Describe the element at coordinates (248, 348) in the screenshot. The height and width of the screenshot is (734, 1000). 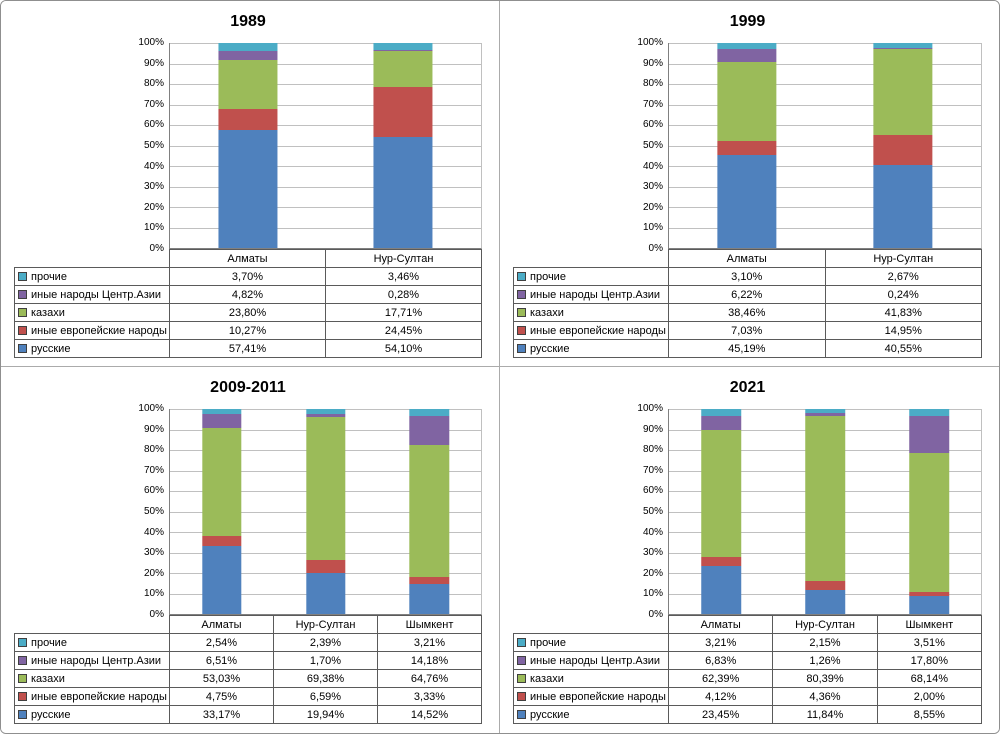
I see `table-row: русские 57,41% 54,10%` at that location.